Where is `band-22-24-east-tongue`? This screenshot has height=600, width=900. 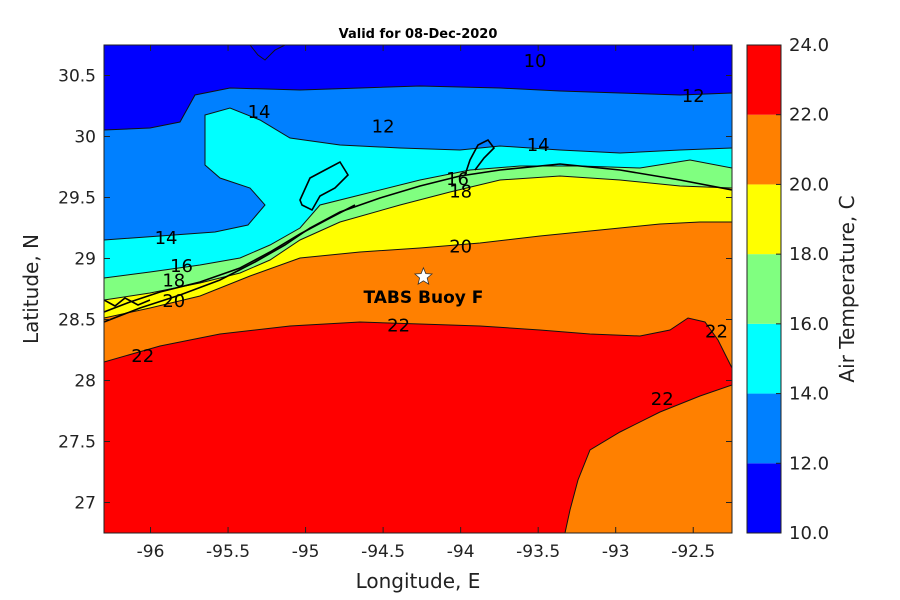
band-22-24-east-tongue is located at coordinates (648, 459).